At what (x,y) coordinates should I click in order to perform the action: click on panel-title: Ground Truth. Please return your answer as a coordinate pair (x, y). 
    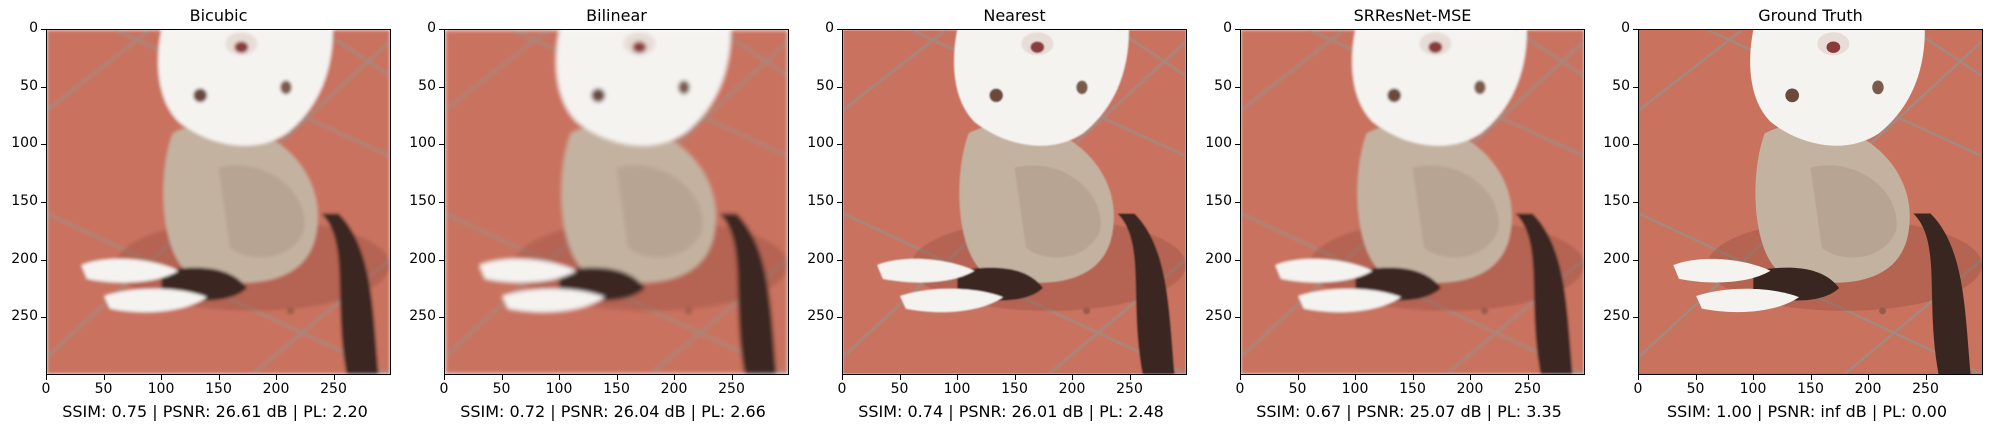
    Looking at the image, I should click on (1810, 15).